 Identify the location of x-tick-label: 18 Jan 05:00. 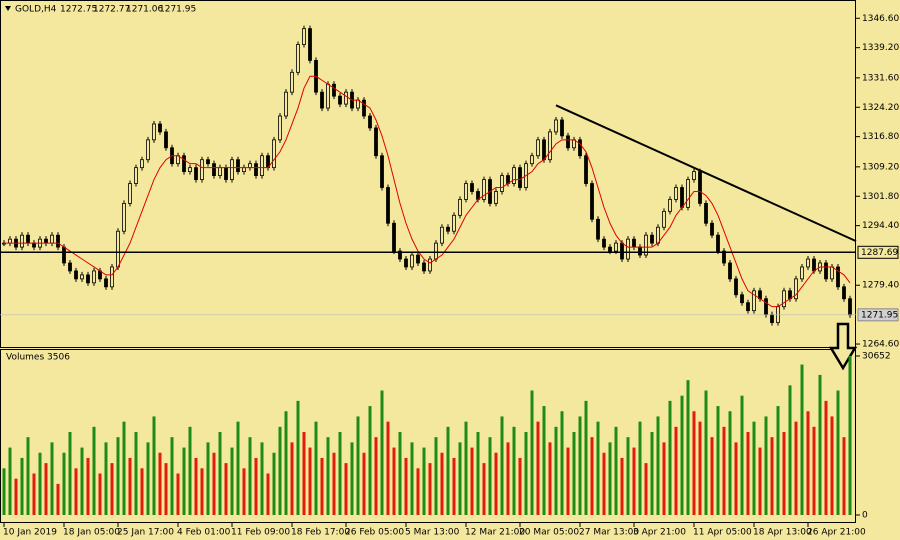
(91, 533).